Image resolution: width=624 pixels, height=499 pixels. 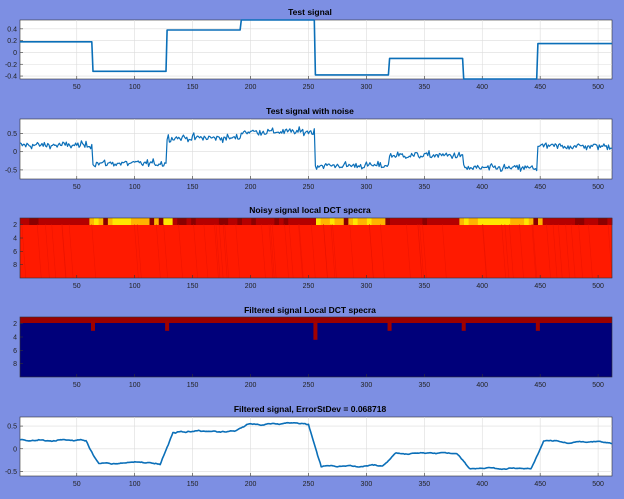 I want to click on y-tick-label: 0.4, so click(x=12, y=29).